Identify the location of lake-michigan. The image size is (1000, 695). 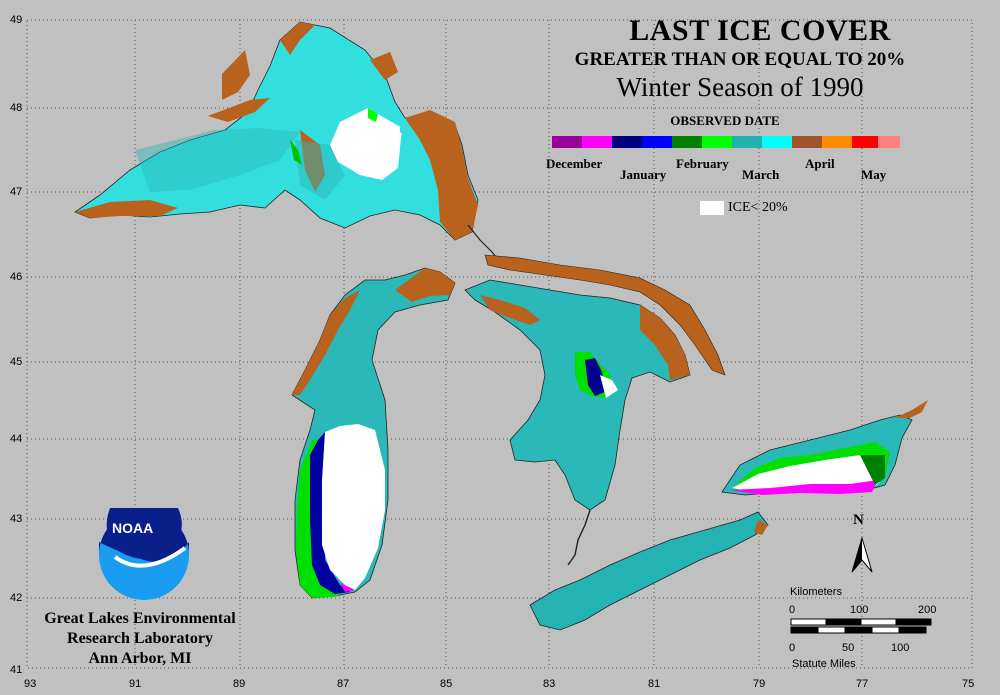
(373, 433).